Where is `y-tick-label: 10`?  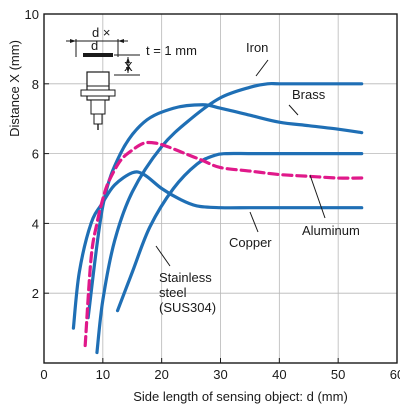 y-tick-label: 10 is located at coordinates (32, 14).